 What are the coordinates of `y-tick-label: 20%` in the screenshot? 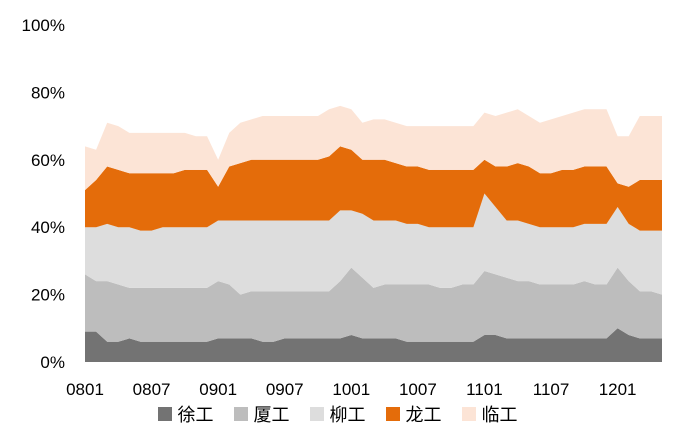 It's located at (48, 295).